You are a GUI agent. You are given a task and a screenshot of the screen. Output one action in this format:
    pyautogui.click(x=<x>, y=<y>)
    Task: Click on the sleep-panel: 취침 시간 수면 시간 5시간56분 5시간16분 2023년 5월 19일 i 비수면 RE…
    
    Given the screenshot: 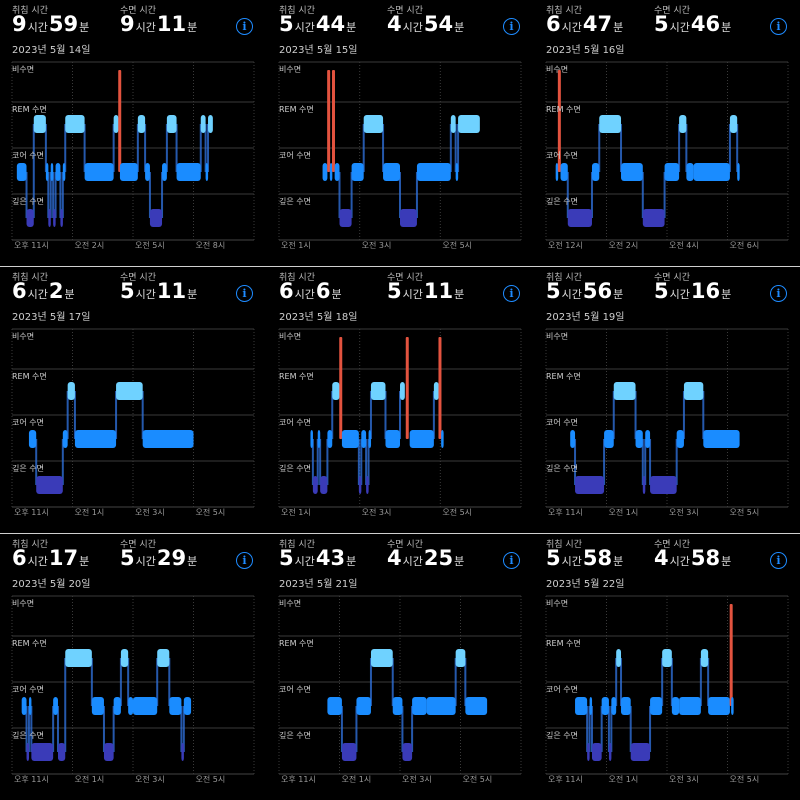 What is the action you would take?
    pyautogui.click(x=667, y=400)
    